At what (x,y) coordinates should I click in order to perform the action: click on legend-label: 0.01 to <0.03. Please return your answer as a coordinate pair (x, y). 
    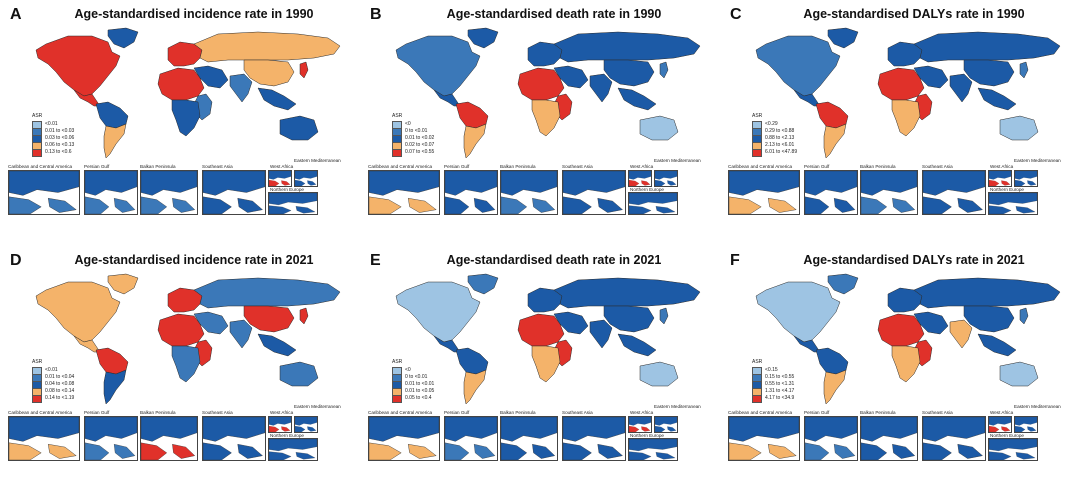
    Looking at the image, I should click on (60, 131).